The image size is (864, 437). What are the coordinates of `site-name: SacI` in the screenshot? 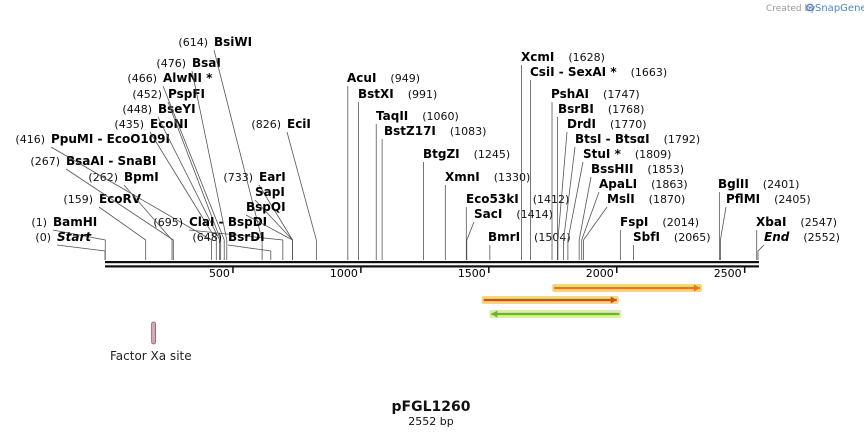 It's located at (488, 214).